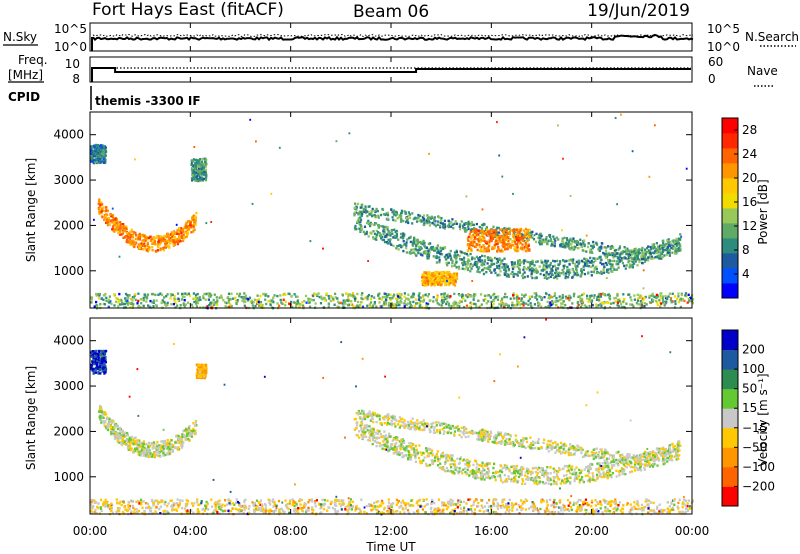 The image size is (800, 554). What do you see at coordinates (25, 75) in the screenshot?
I see `freq-label-bottom: [MHz]` at bounding box center [25, 75].